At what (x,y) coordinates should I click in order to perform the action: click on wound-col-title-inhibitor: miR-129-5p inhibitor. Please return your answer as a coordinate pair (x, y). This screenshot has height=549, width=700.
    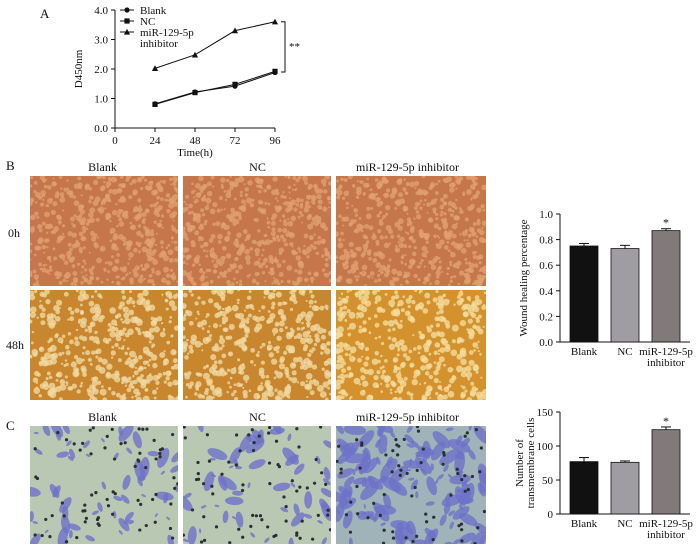
    Looking at the image, I should click on (407, 167).